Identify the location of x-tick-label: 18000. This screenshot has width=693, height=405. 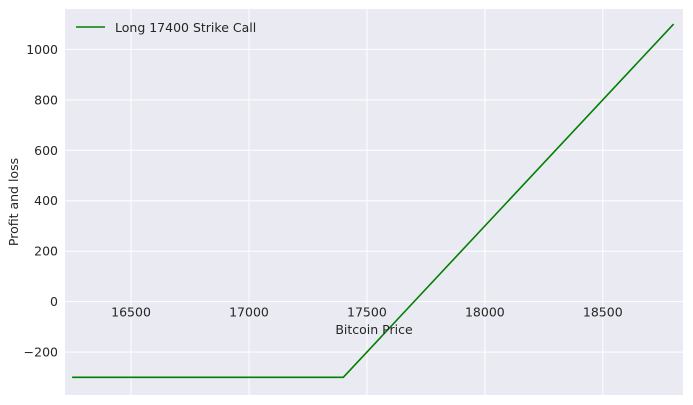
(485, 312).